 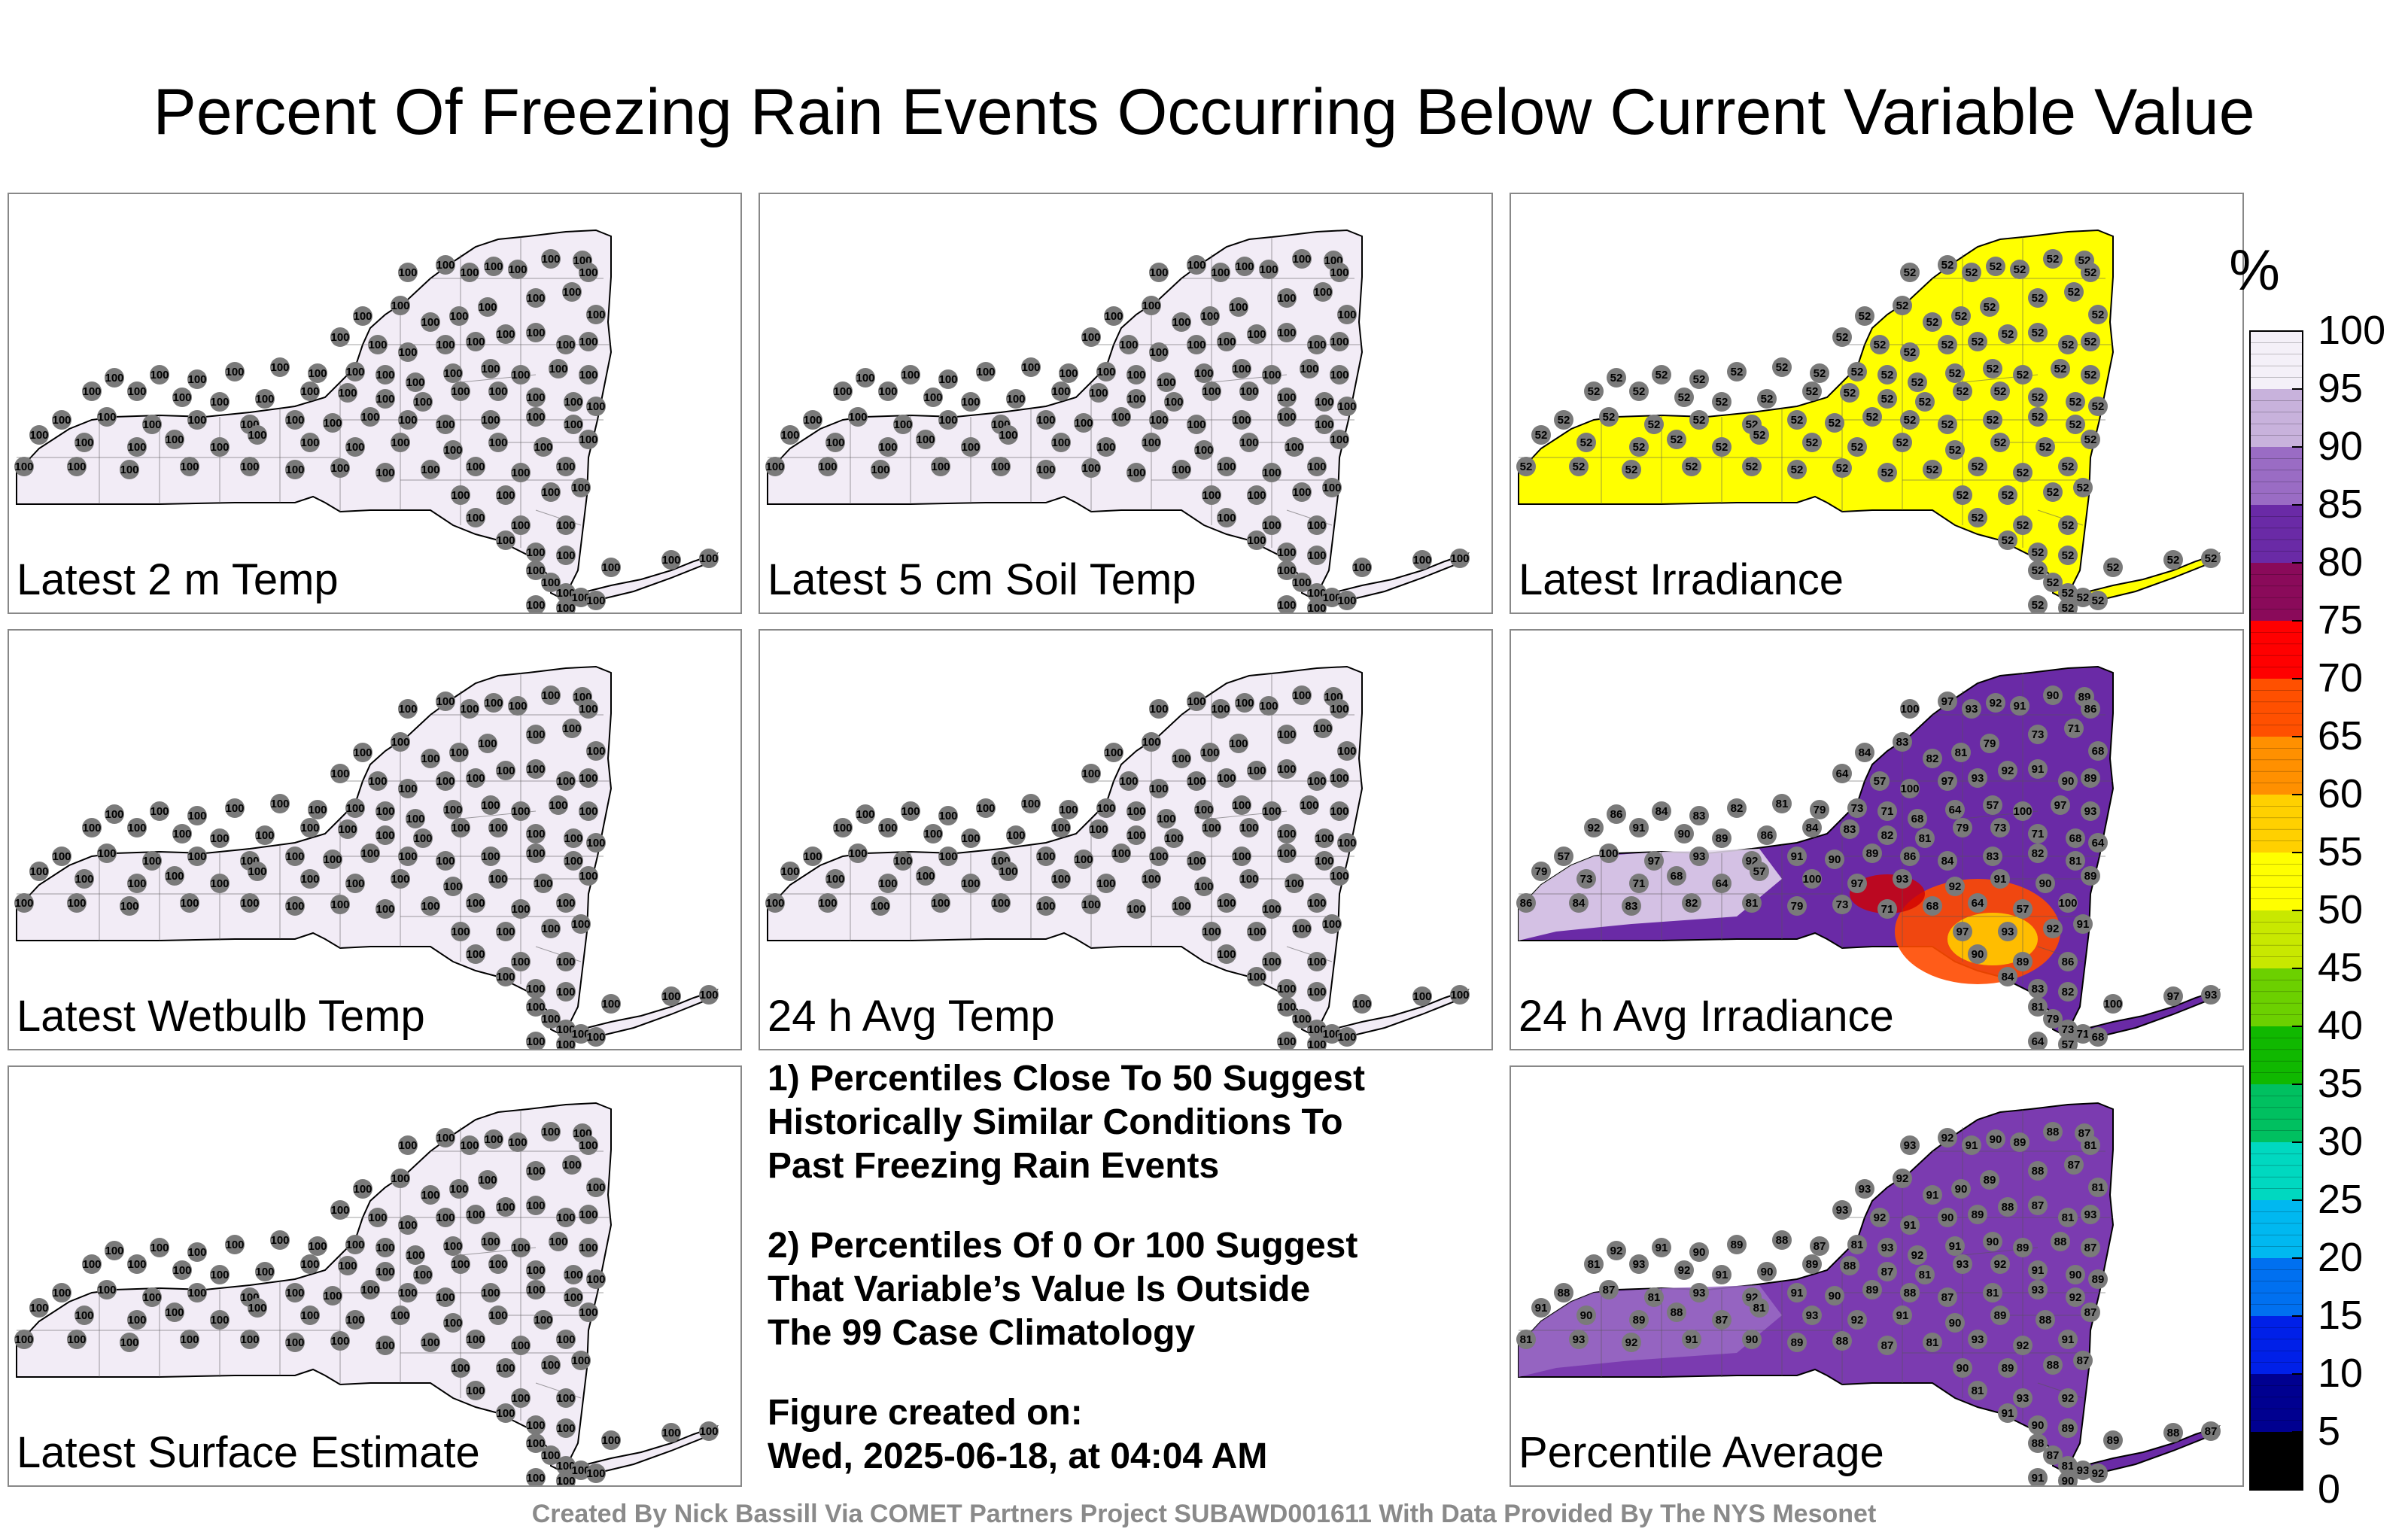 I want to click on colorbar-tick-label: 80, so click(x=2341, y=562).